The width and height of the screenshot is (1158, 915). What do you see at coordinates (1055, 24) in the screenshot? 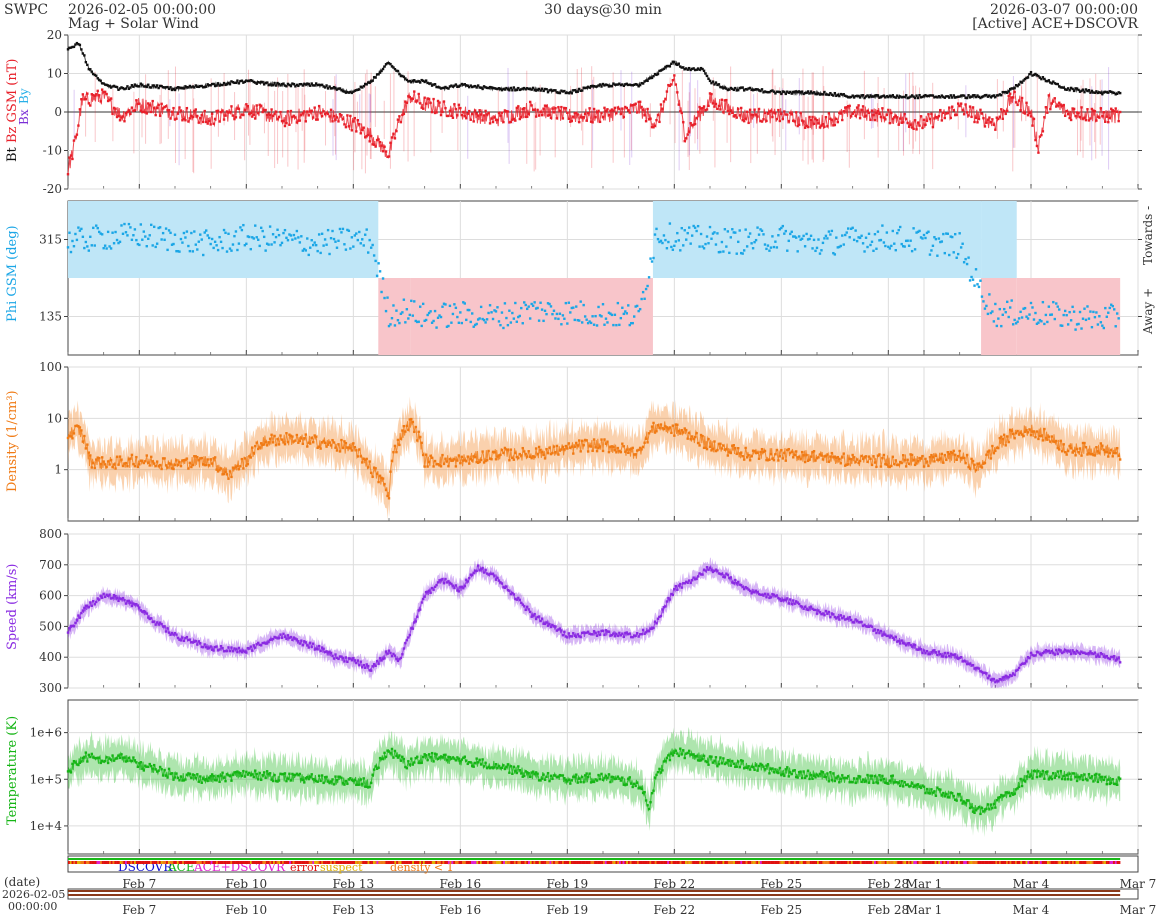
I see `header-source: [Active] ACE+DSCOVR` at bounding box center [1055, 24].